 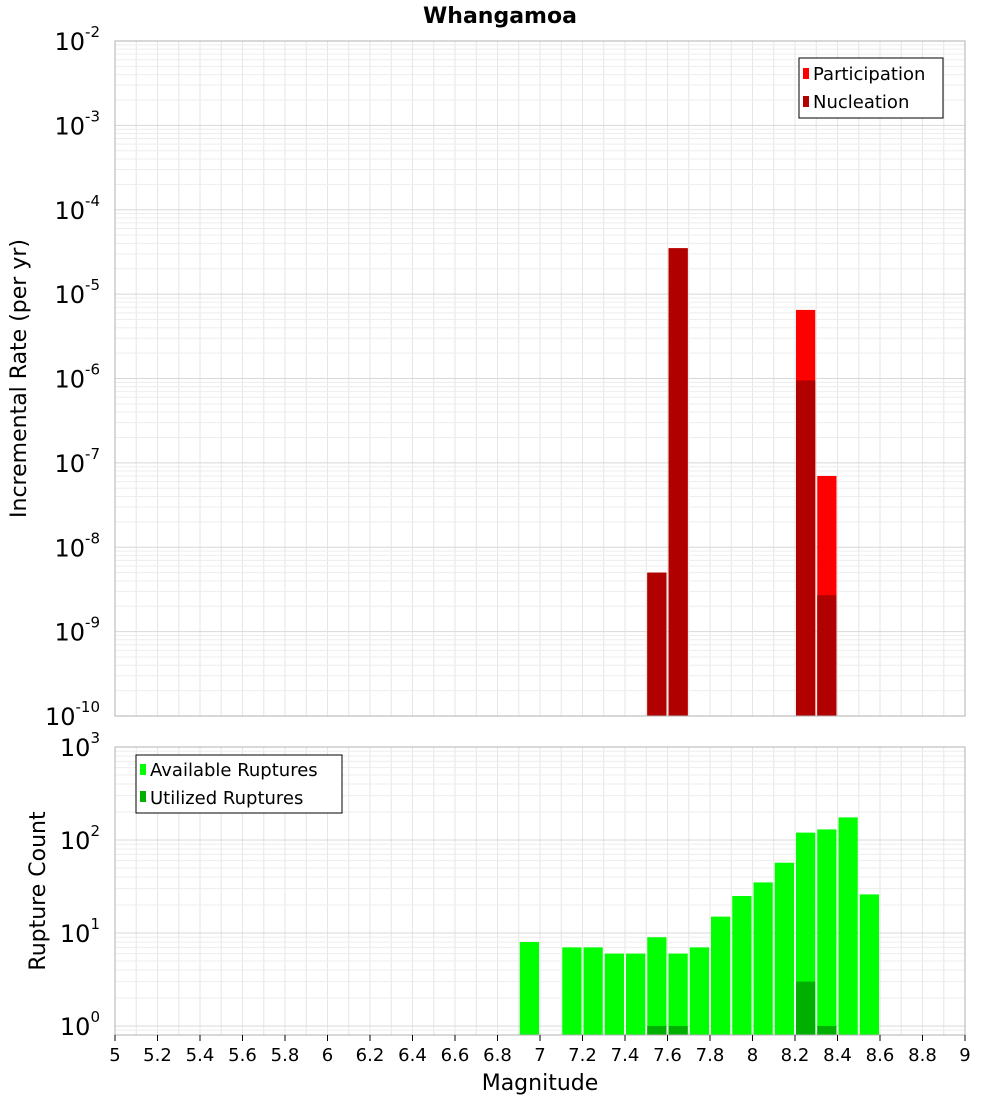 What do you see at coordinates (837, 1055) in the screenshot?
I see `x-tick-label: 8.4` at bounding box center [837, 1055].